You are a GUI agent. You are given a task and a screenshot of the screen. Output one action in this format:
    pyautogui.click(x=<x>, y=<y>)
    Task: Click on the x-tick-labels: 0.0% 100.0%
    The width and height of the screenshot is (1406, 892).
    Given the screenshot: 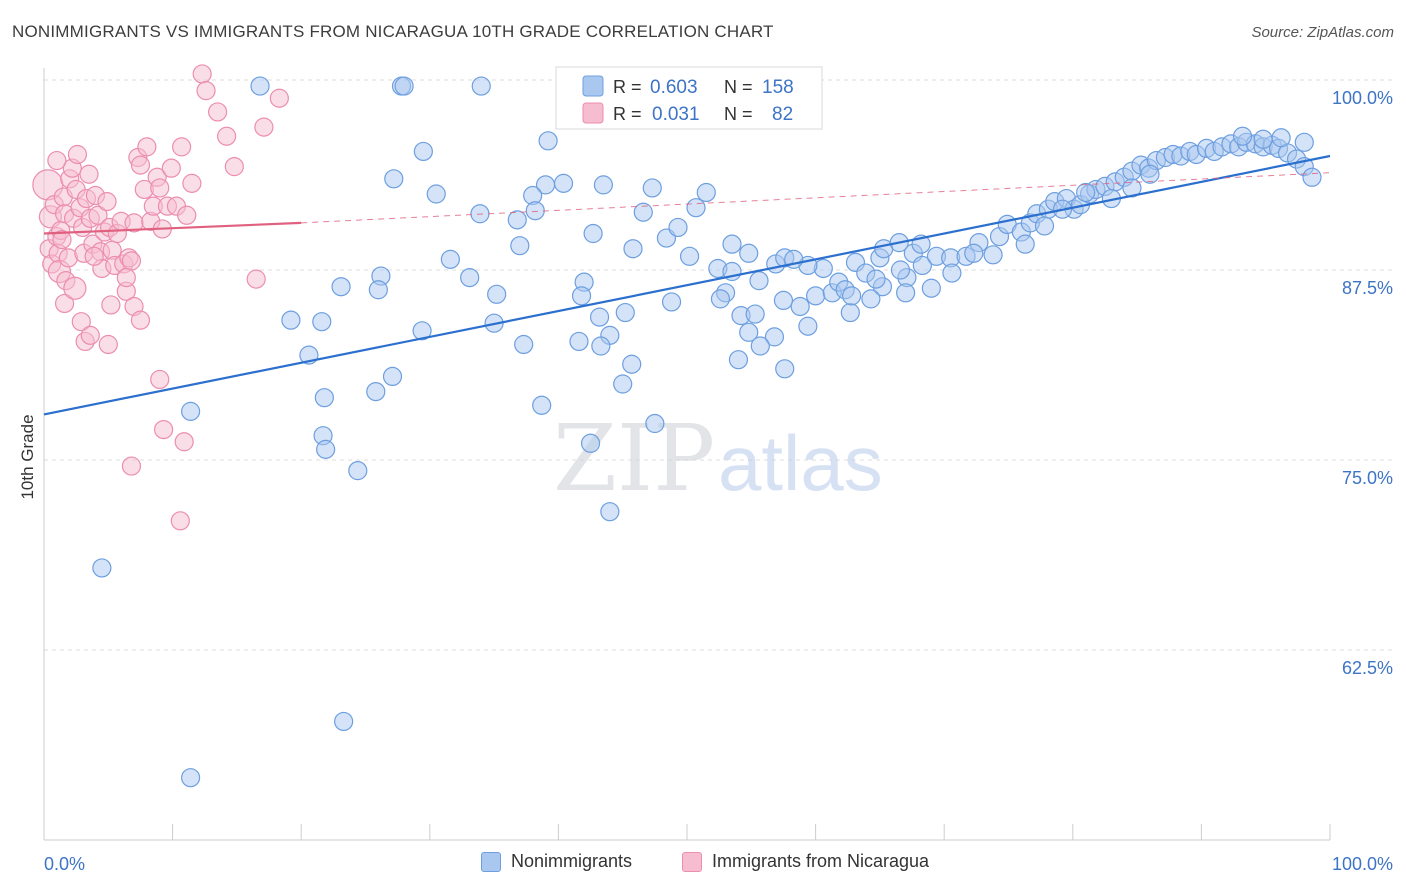 What is the action you would take?
    pyautogui.click(x=718, y=864)
    